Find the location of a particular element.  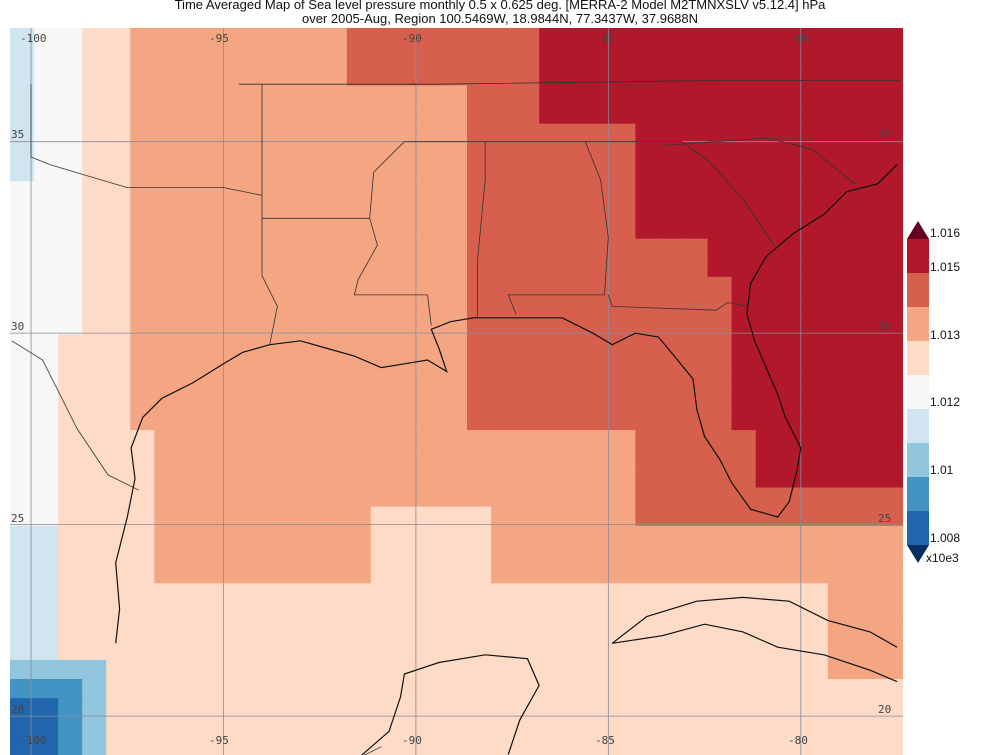

lon-label-top: -90 is located at coordinates (412, 38).